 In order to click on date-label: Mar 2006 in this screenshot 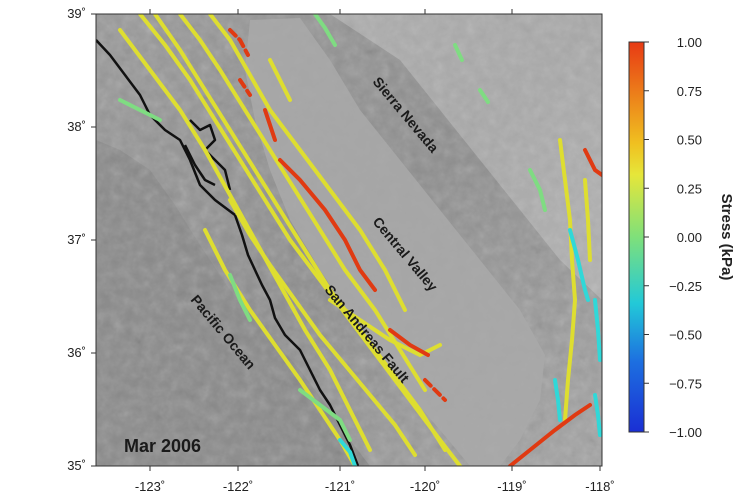, I will do `click(162, 446)`.